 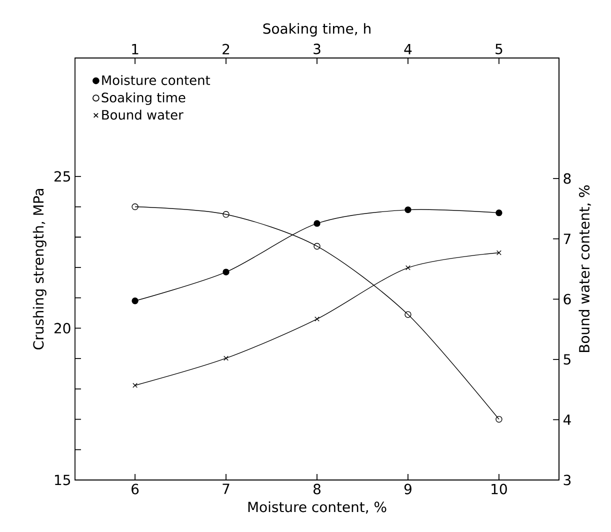 What do you see at coordinates (135, 489) in the screenshot?
I see `x-tick-label: 6` at bounding box center [135, 489].